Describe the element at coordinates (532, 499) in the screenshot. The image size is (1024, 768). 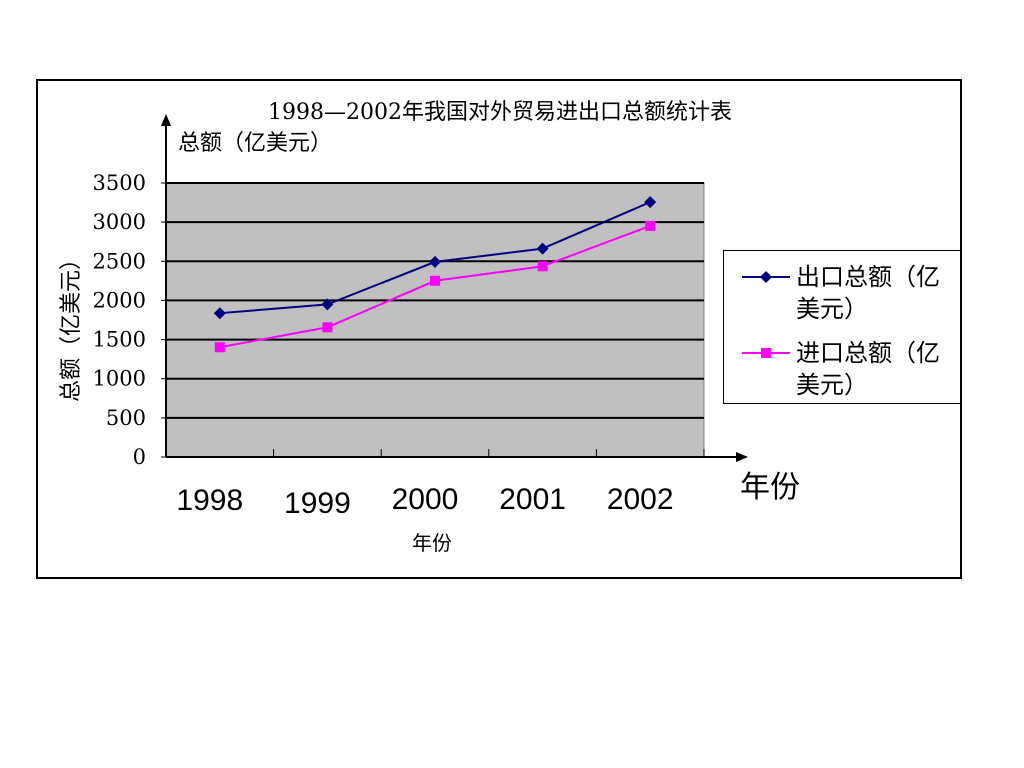
I see `x-tick-label: 2001` at that location.